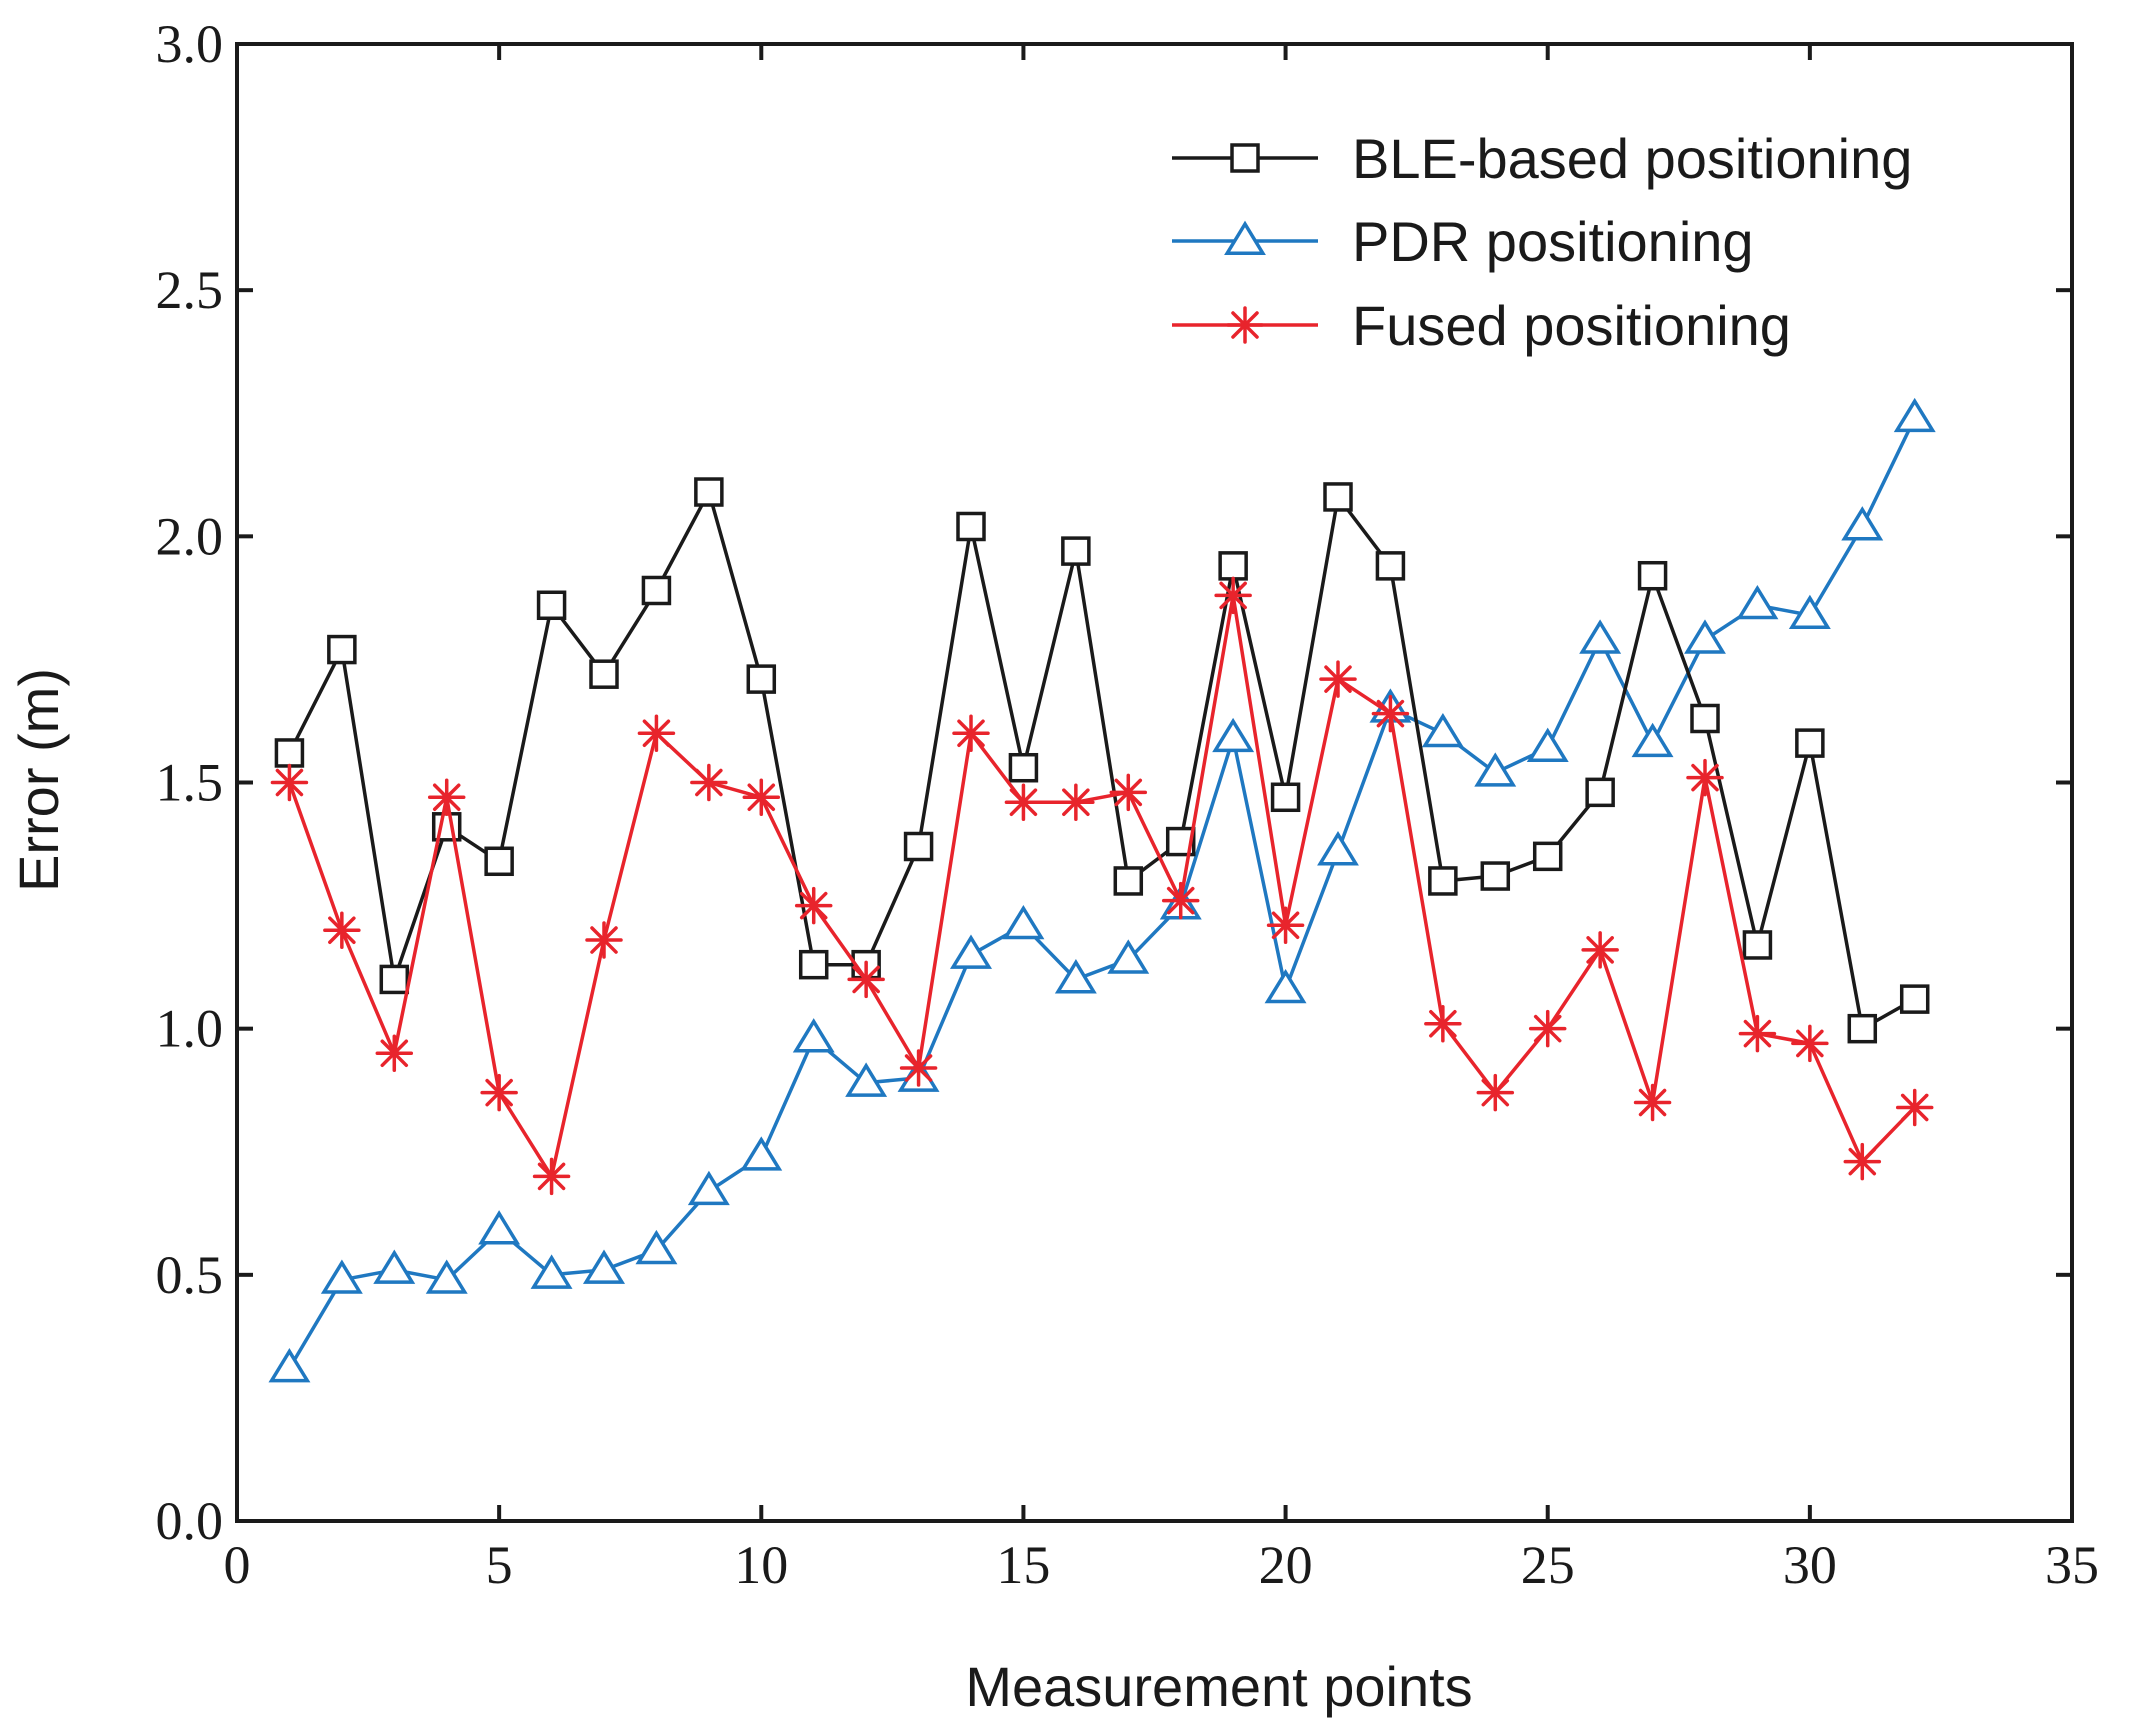 This screenshot has height=1729, width=2143. Describe the element at coordinates (1553, 241) in the screenshot. I see `legend-label: PDR positioning` at that location.